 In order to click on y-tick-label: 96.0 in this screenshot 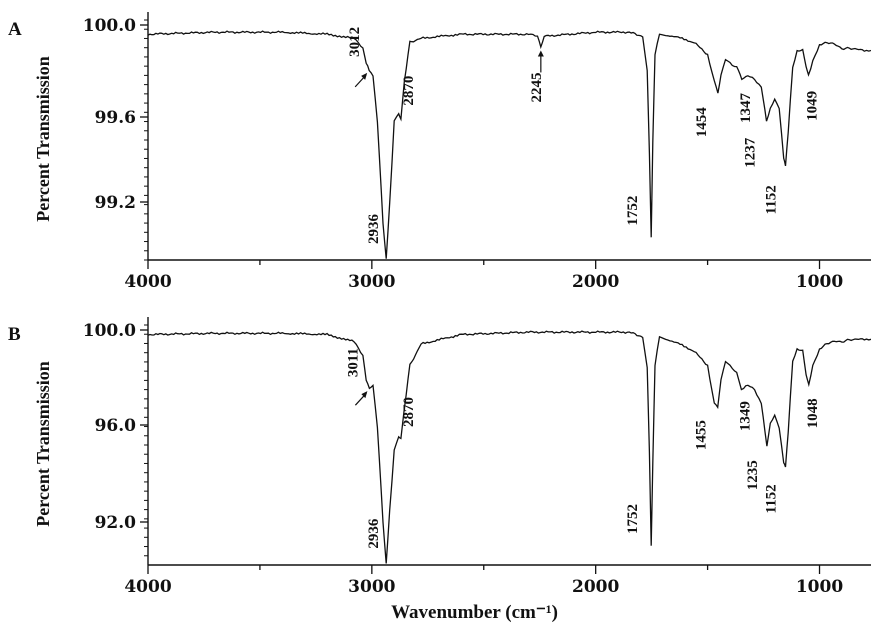, I will do `click(116, 426)`.